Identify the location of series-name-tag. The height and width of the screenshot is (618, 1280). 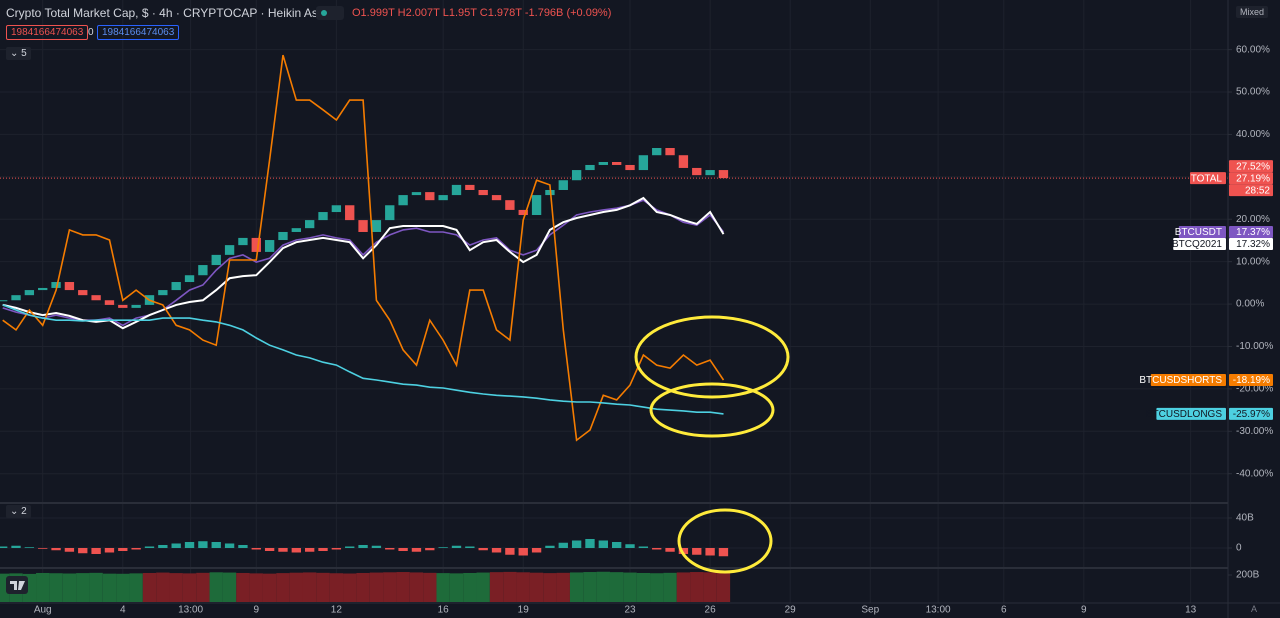
(1191, 413).